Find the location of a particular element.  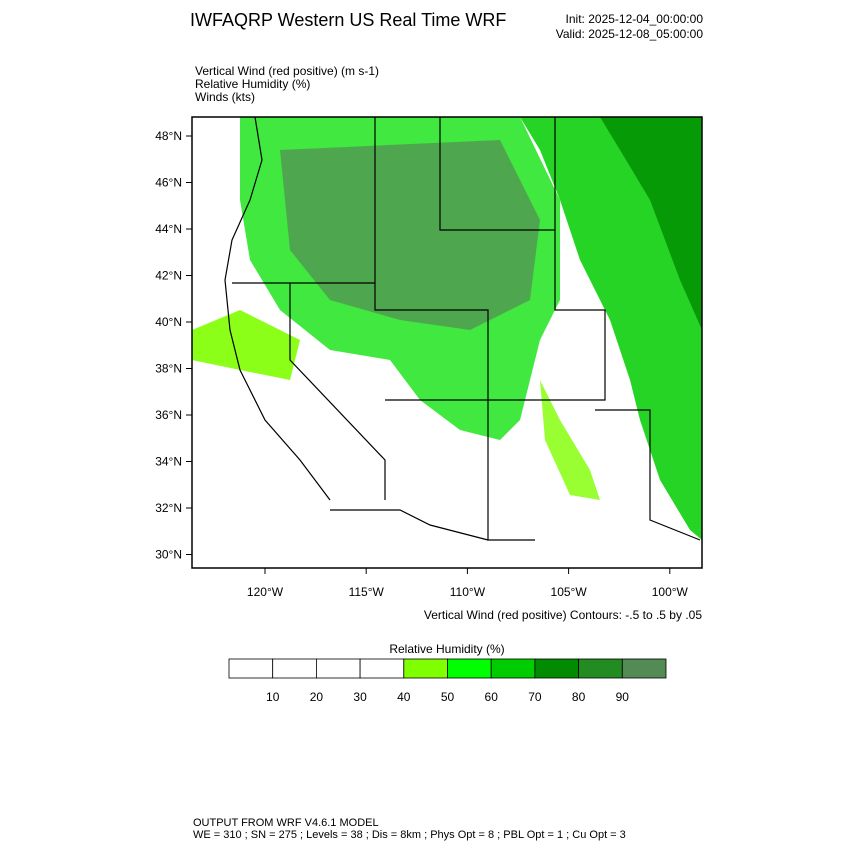

colorbar-label: 90 is located at coordinates (623, 697).